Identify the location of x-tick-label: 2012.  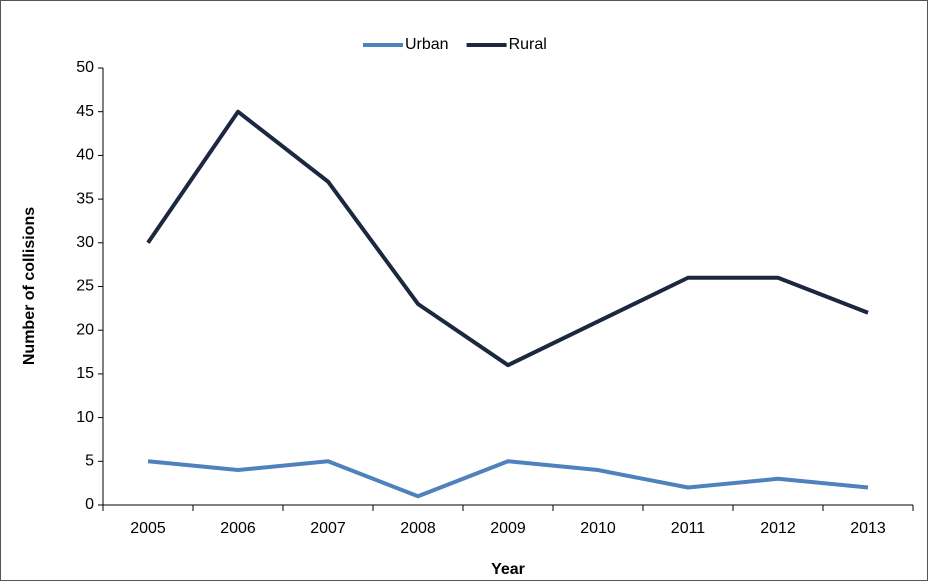
(778, 528).